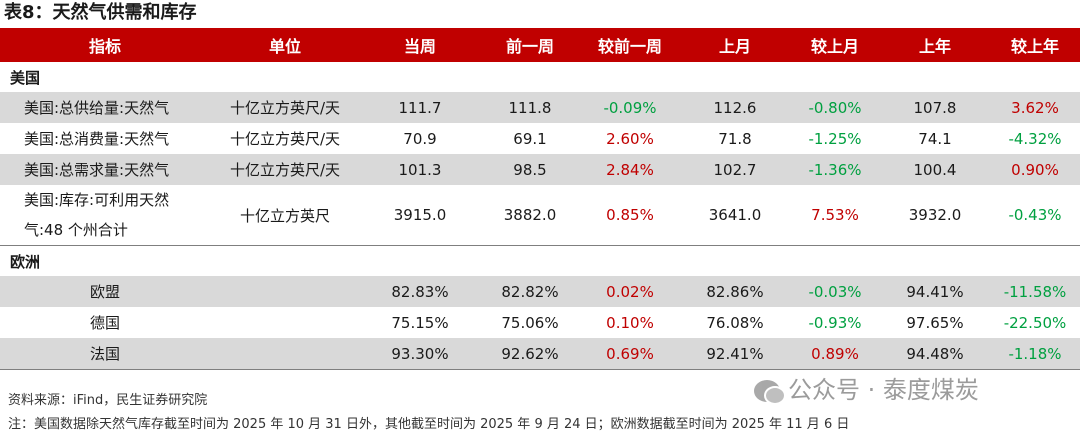 This screenshot has width=1080, height=434. I want to click on change-week-cell: 0.02%, so click(630, 291).